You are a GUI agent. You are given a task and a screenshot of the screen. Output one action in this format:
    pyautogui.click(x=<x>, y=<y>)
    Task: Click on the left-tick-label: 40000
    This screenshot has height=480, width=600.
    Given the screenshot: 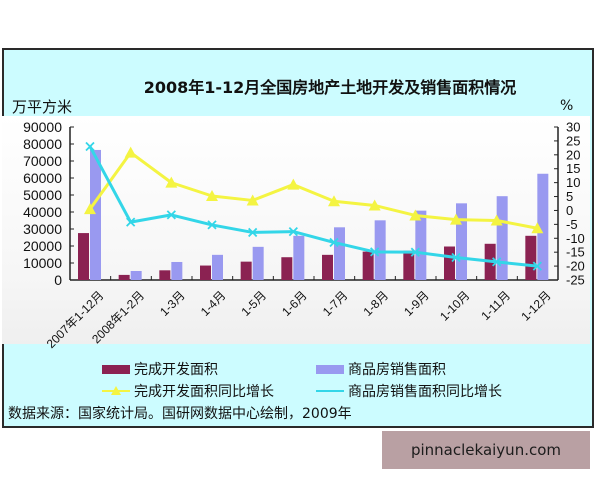 What is the action you would take?
    pyautogui.click(x=42, y=212)
    